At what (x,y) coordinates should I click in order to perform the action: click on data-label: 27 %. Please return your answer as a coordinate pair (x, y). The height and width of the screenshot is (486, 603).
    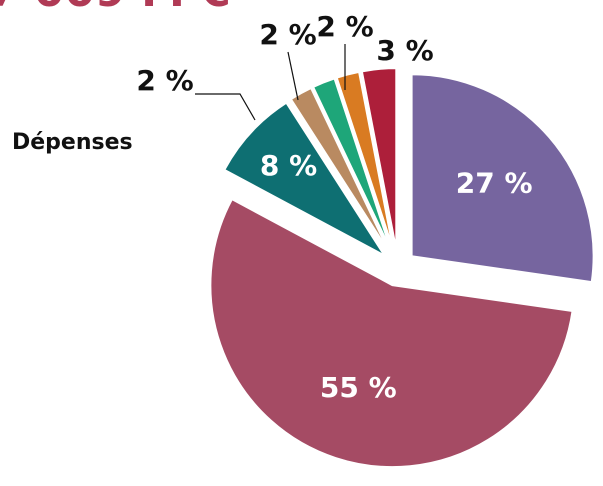
    Looking at the image, I should click on (494, 183).